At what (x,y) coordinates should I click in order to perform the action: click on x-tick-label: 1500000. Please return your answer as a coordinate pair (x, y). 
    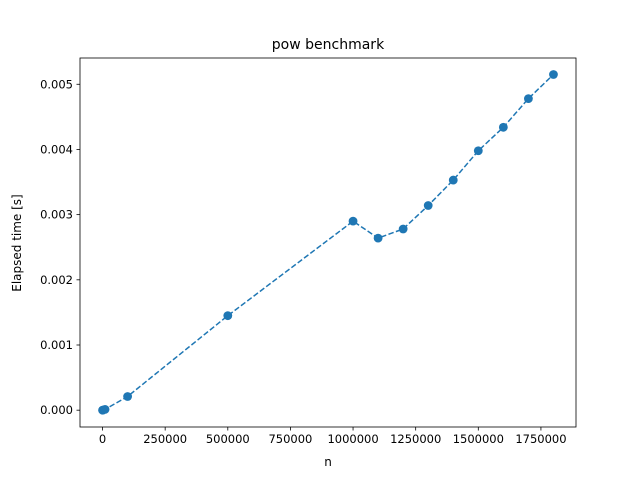
    Looking at the image, I should click on (478, 439).